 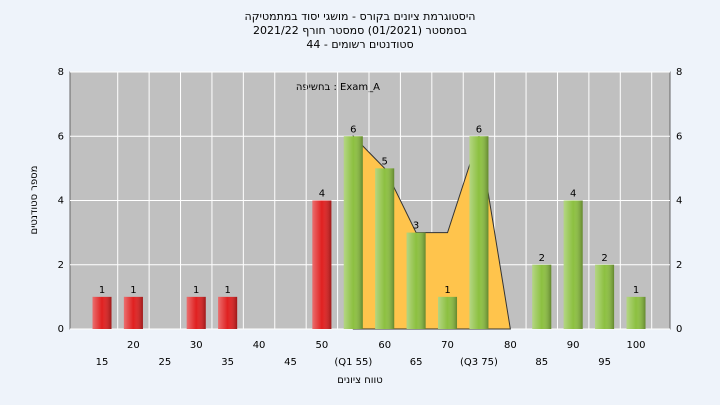 I want to click on x-tick-label: 65, so click(x=416, y=362).